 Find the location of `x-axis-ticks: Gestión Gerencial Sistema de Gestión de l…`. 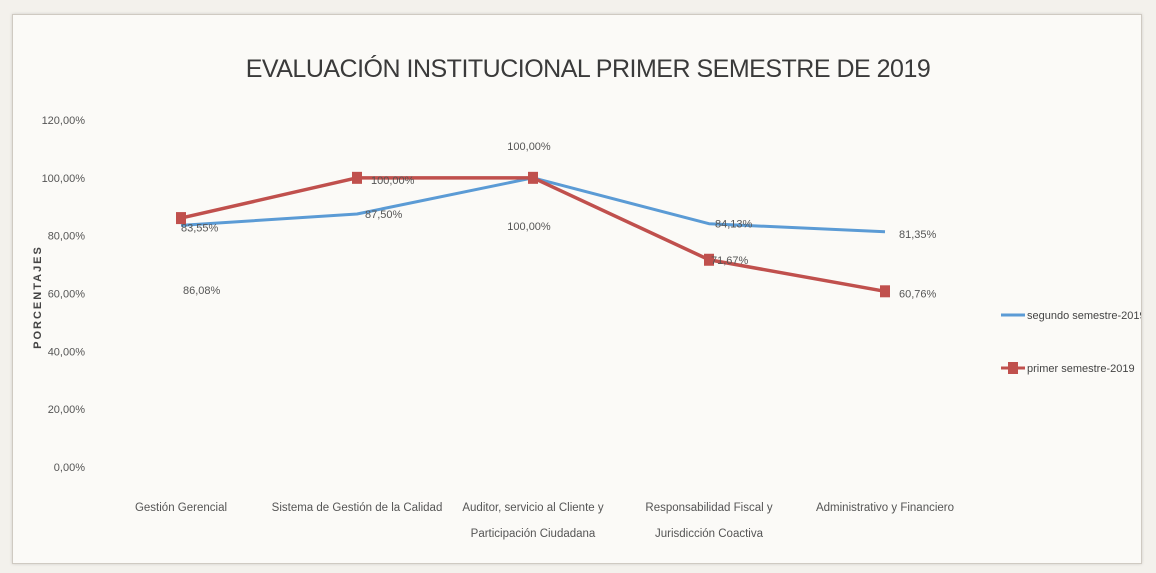

x-axis-ticks: Gestión Gerencial Sistema de Gestión de l… is located at coordinates (544, 521).